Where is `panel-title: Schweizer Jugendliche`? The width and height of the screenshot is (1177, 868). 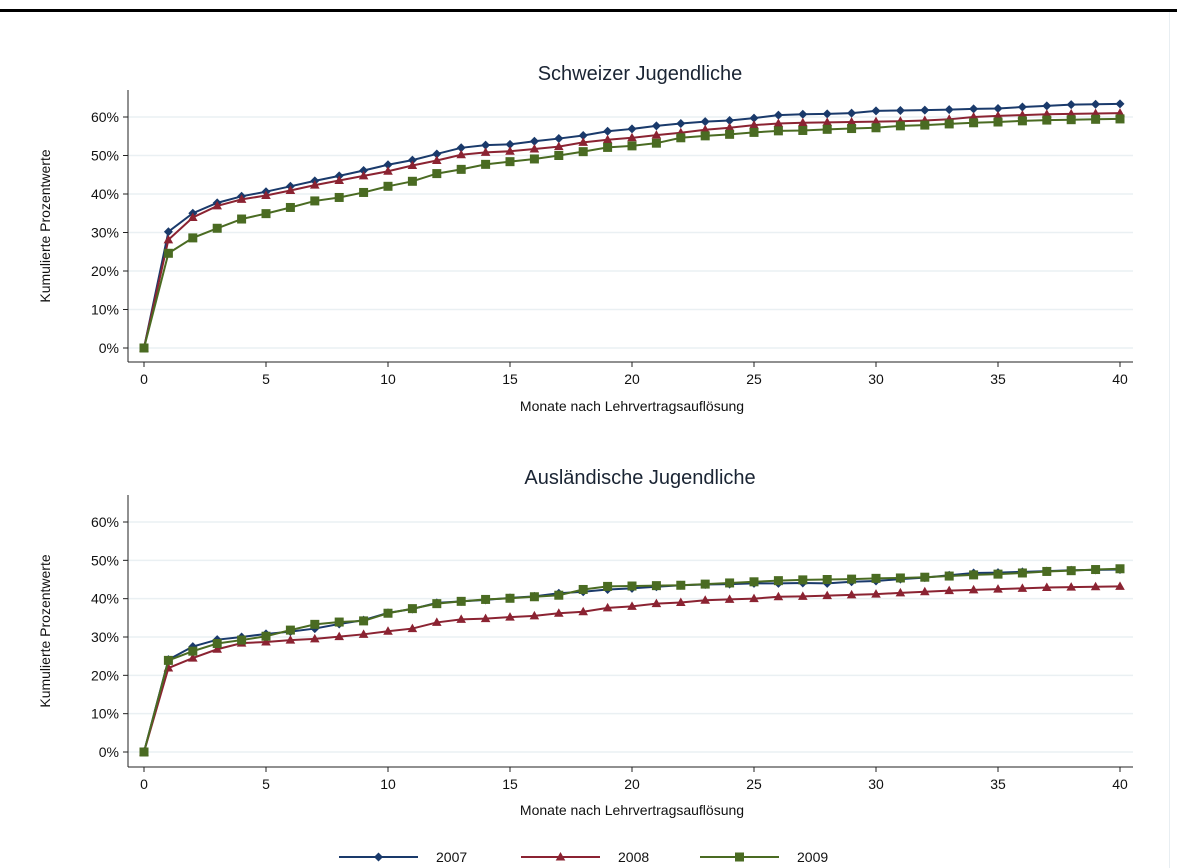
panel-title: Schweizer Jugendliche is located at coordinates (640, 74).